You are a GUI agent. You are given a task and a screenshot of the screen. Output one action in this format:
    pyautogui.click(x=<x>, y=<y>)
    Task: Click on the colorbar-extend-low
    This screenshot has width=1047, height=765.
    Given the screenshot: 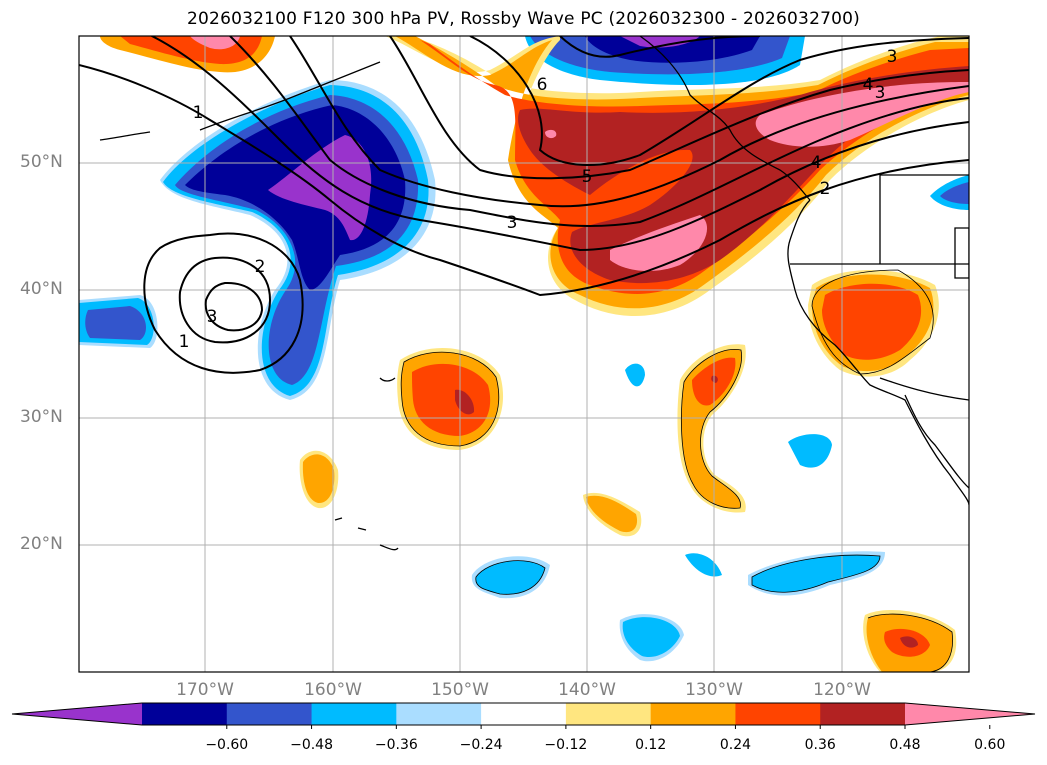 What is the action you would take?
    pyautogui.click(x=77, y=714)
    